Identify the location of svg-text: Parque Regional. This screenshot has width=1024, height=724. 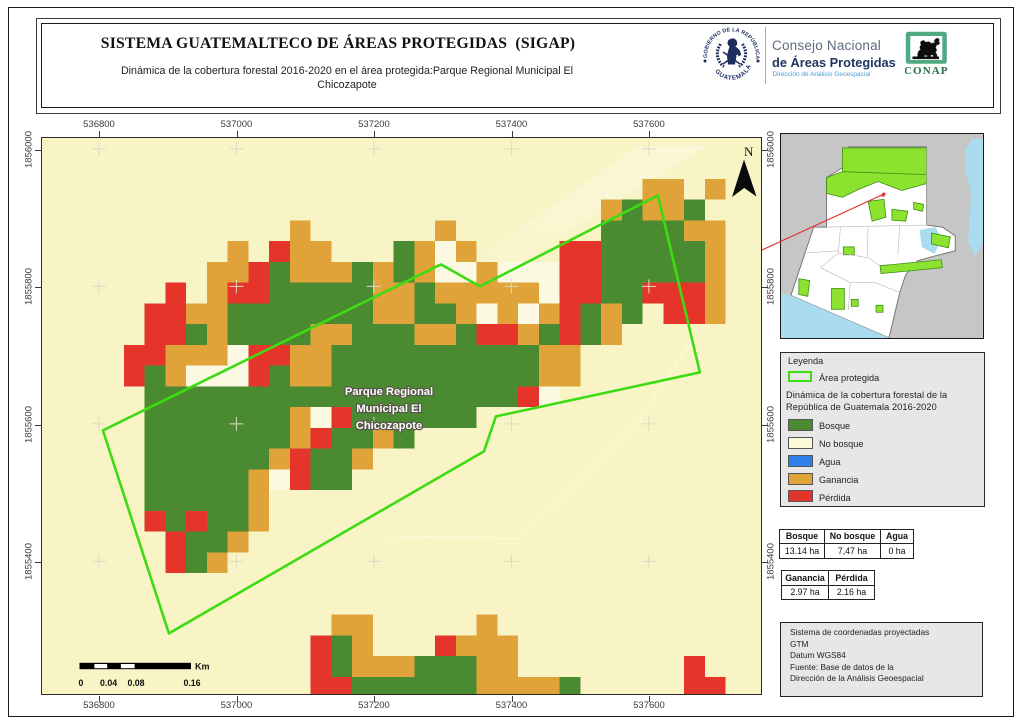
(388, 392).